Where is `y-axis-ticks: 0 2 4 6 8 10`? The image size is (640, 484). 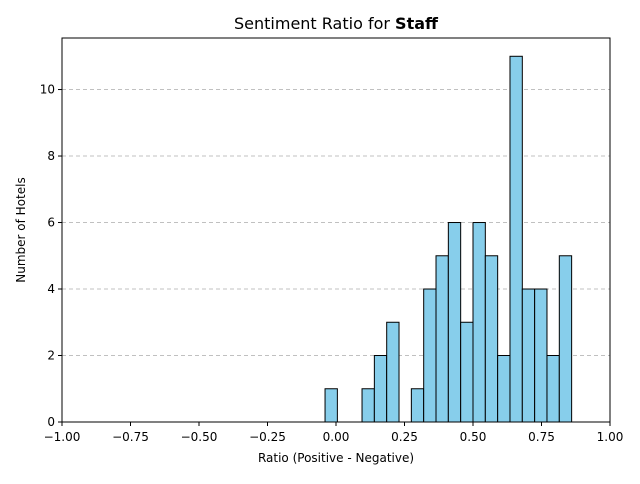
y-axis-ticks: 0 2 4 6 8 10 is located at coordinates (51, 256).